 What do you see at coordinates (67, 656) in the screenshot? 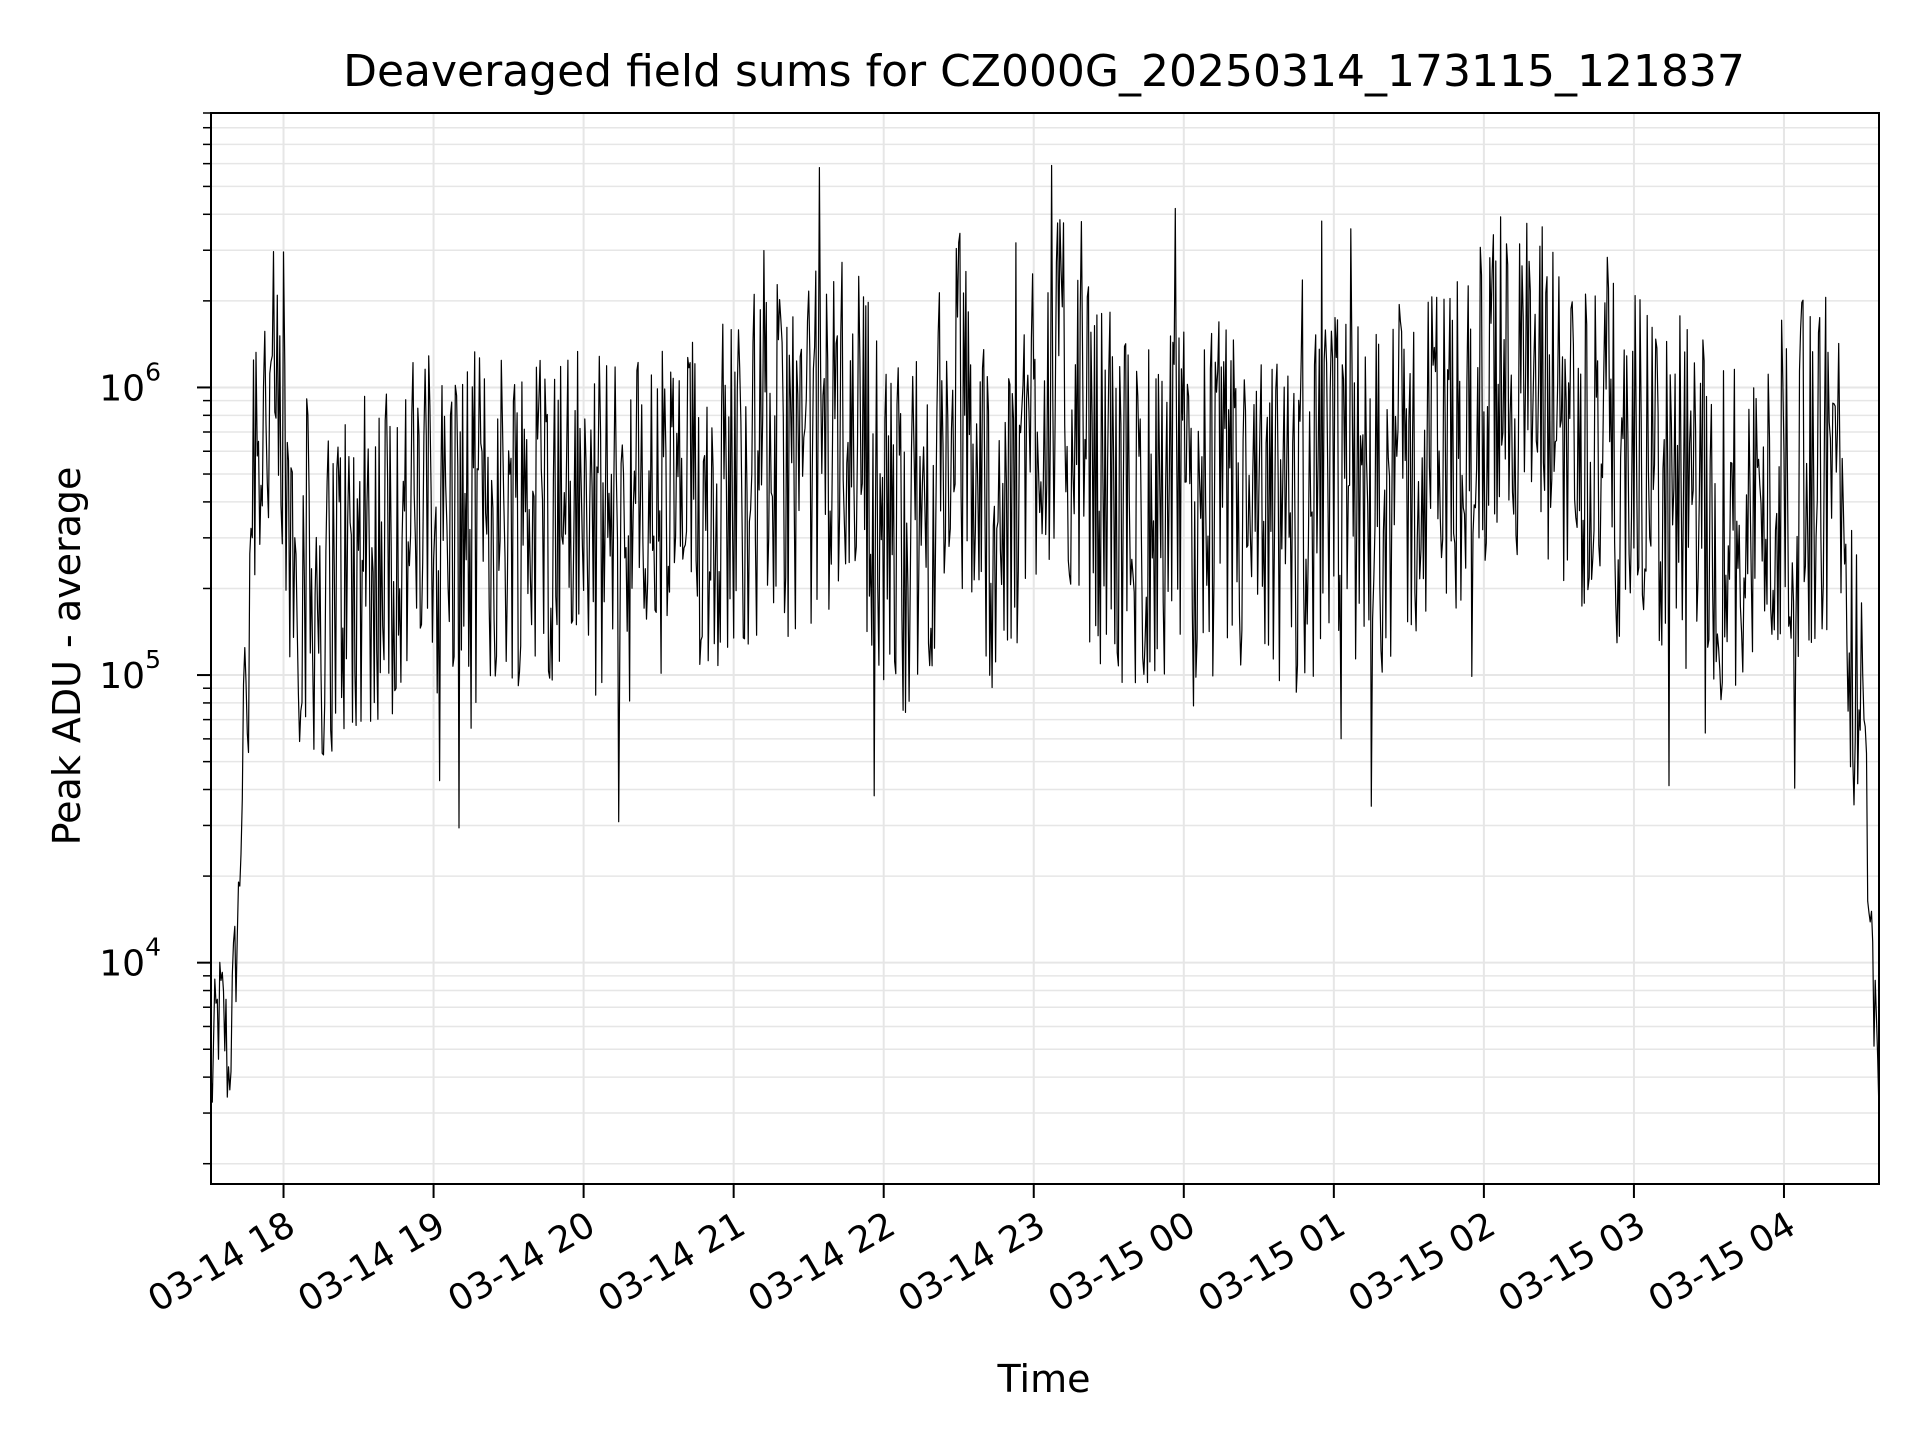
I see `y-axis-label: Peak ADU - average` at bounding box center [67, 656].